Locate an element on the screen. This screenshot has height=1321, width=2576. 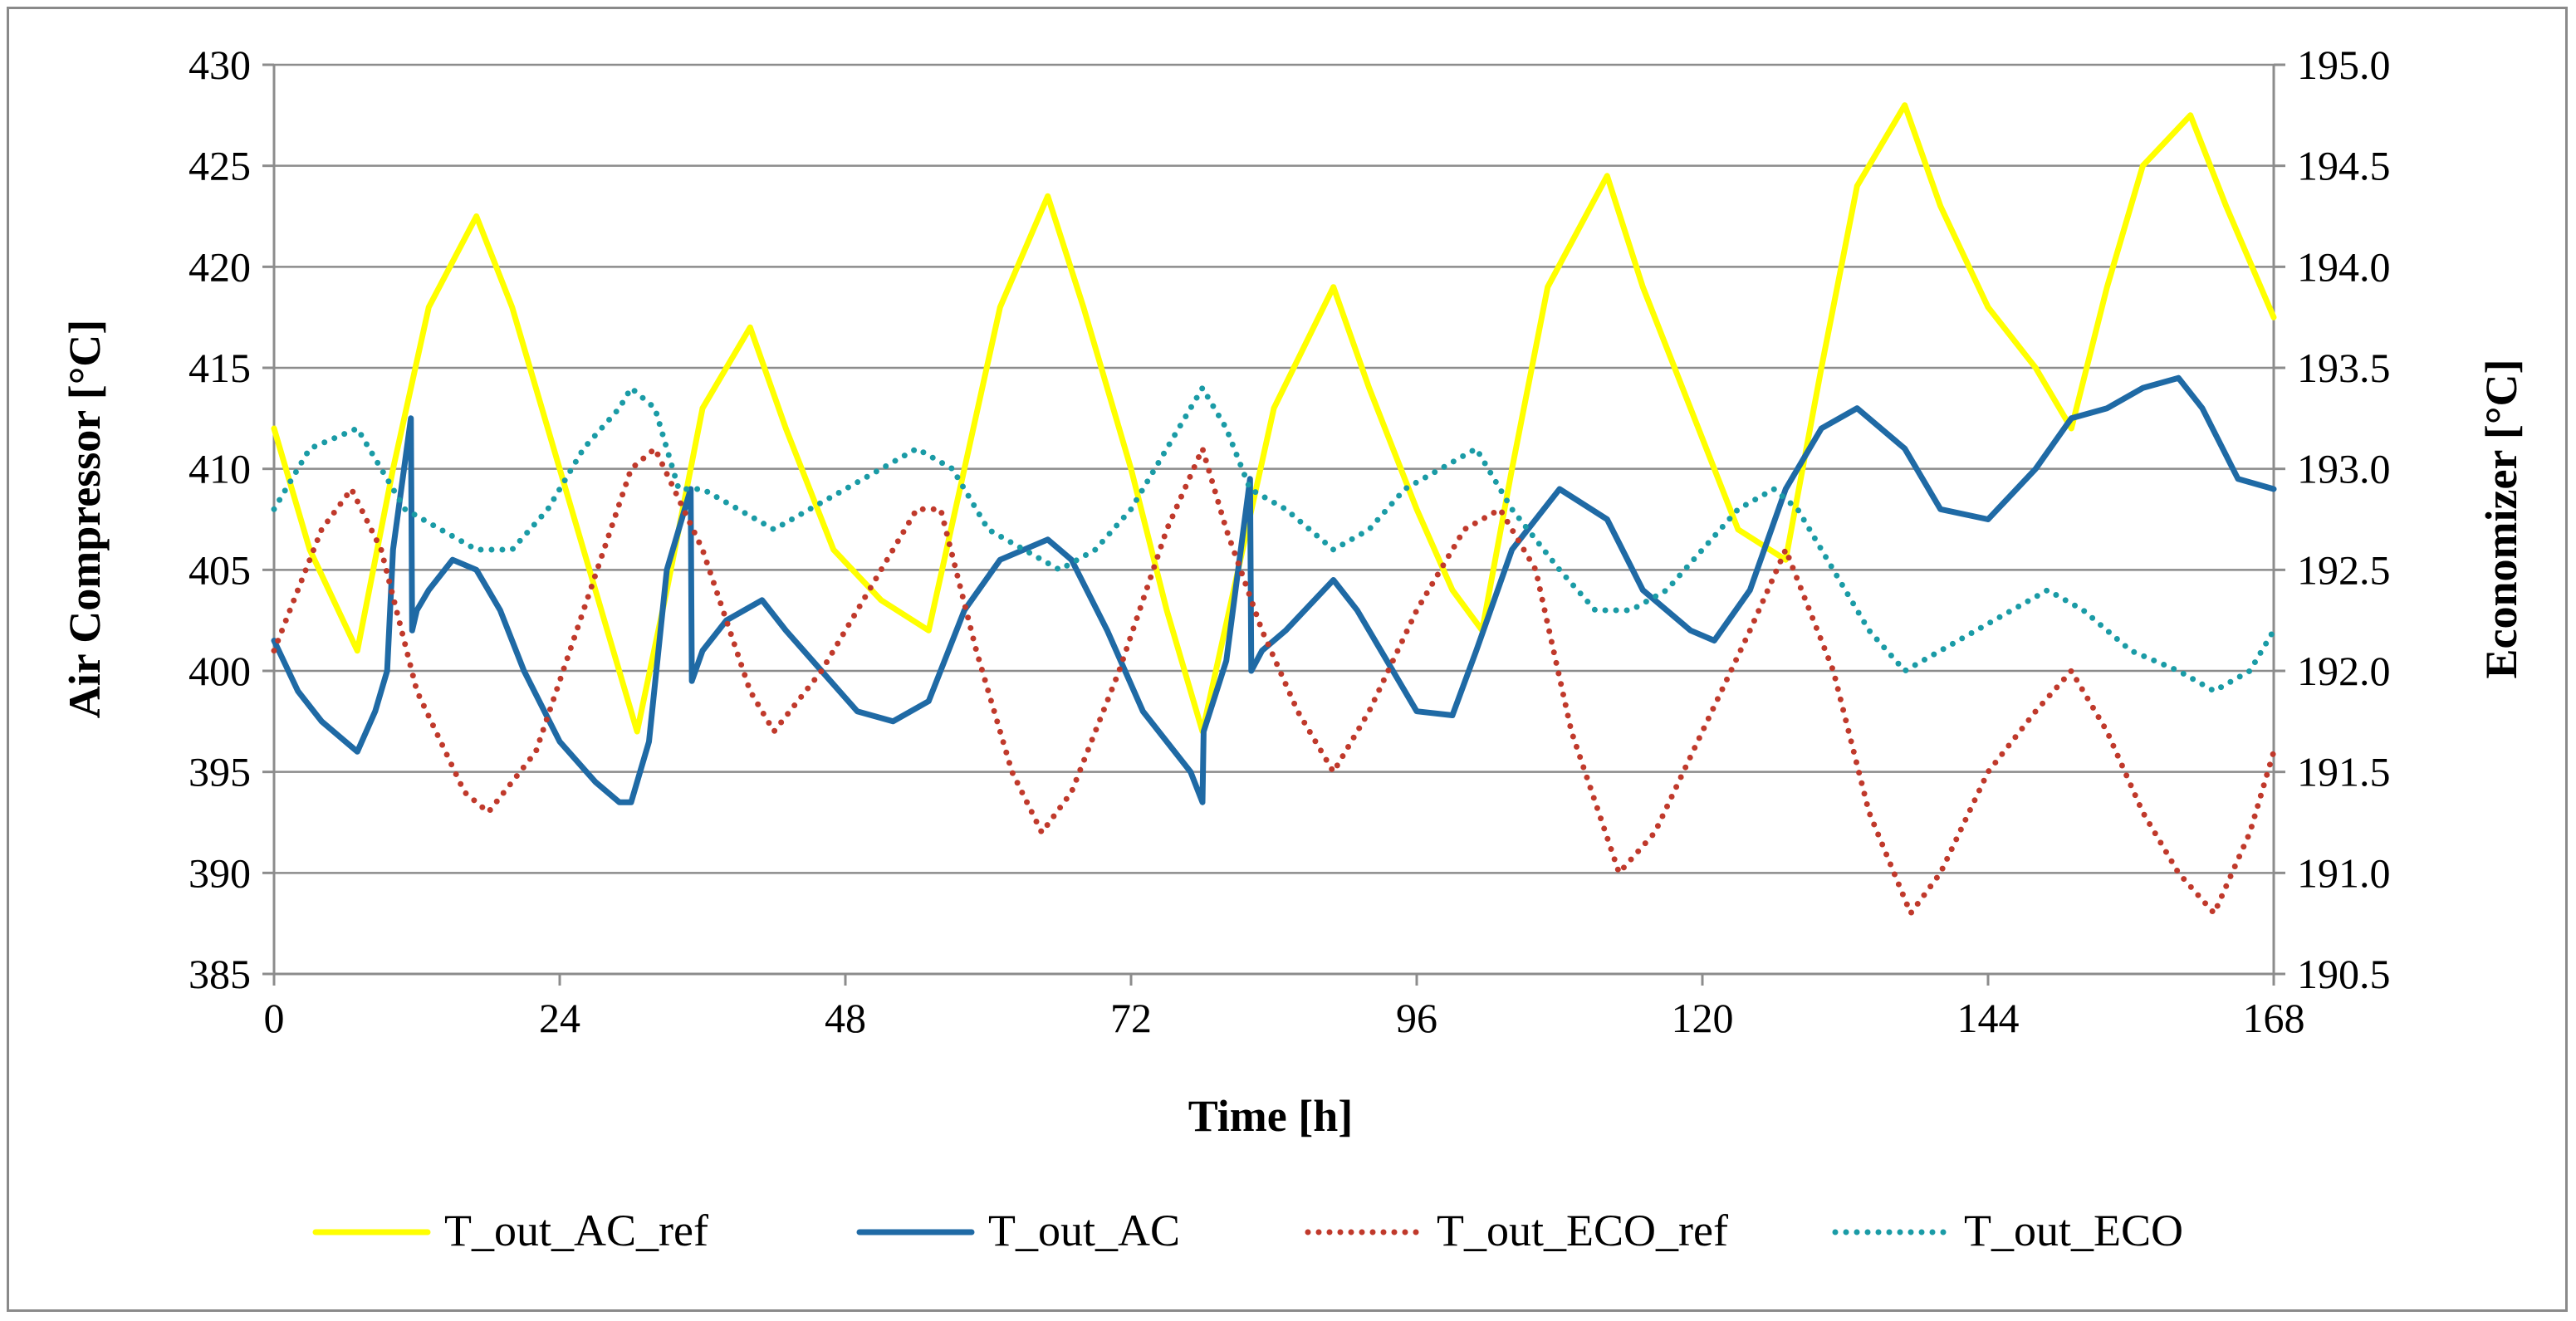
y-left-tick-label-5: 410 is located at coordinates (220, 469).